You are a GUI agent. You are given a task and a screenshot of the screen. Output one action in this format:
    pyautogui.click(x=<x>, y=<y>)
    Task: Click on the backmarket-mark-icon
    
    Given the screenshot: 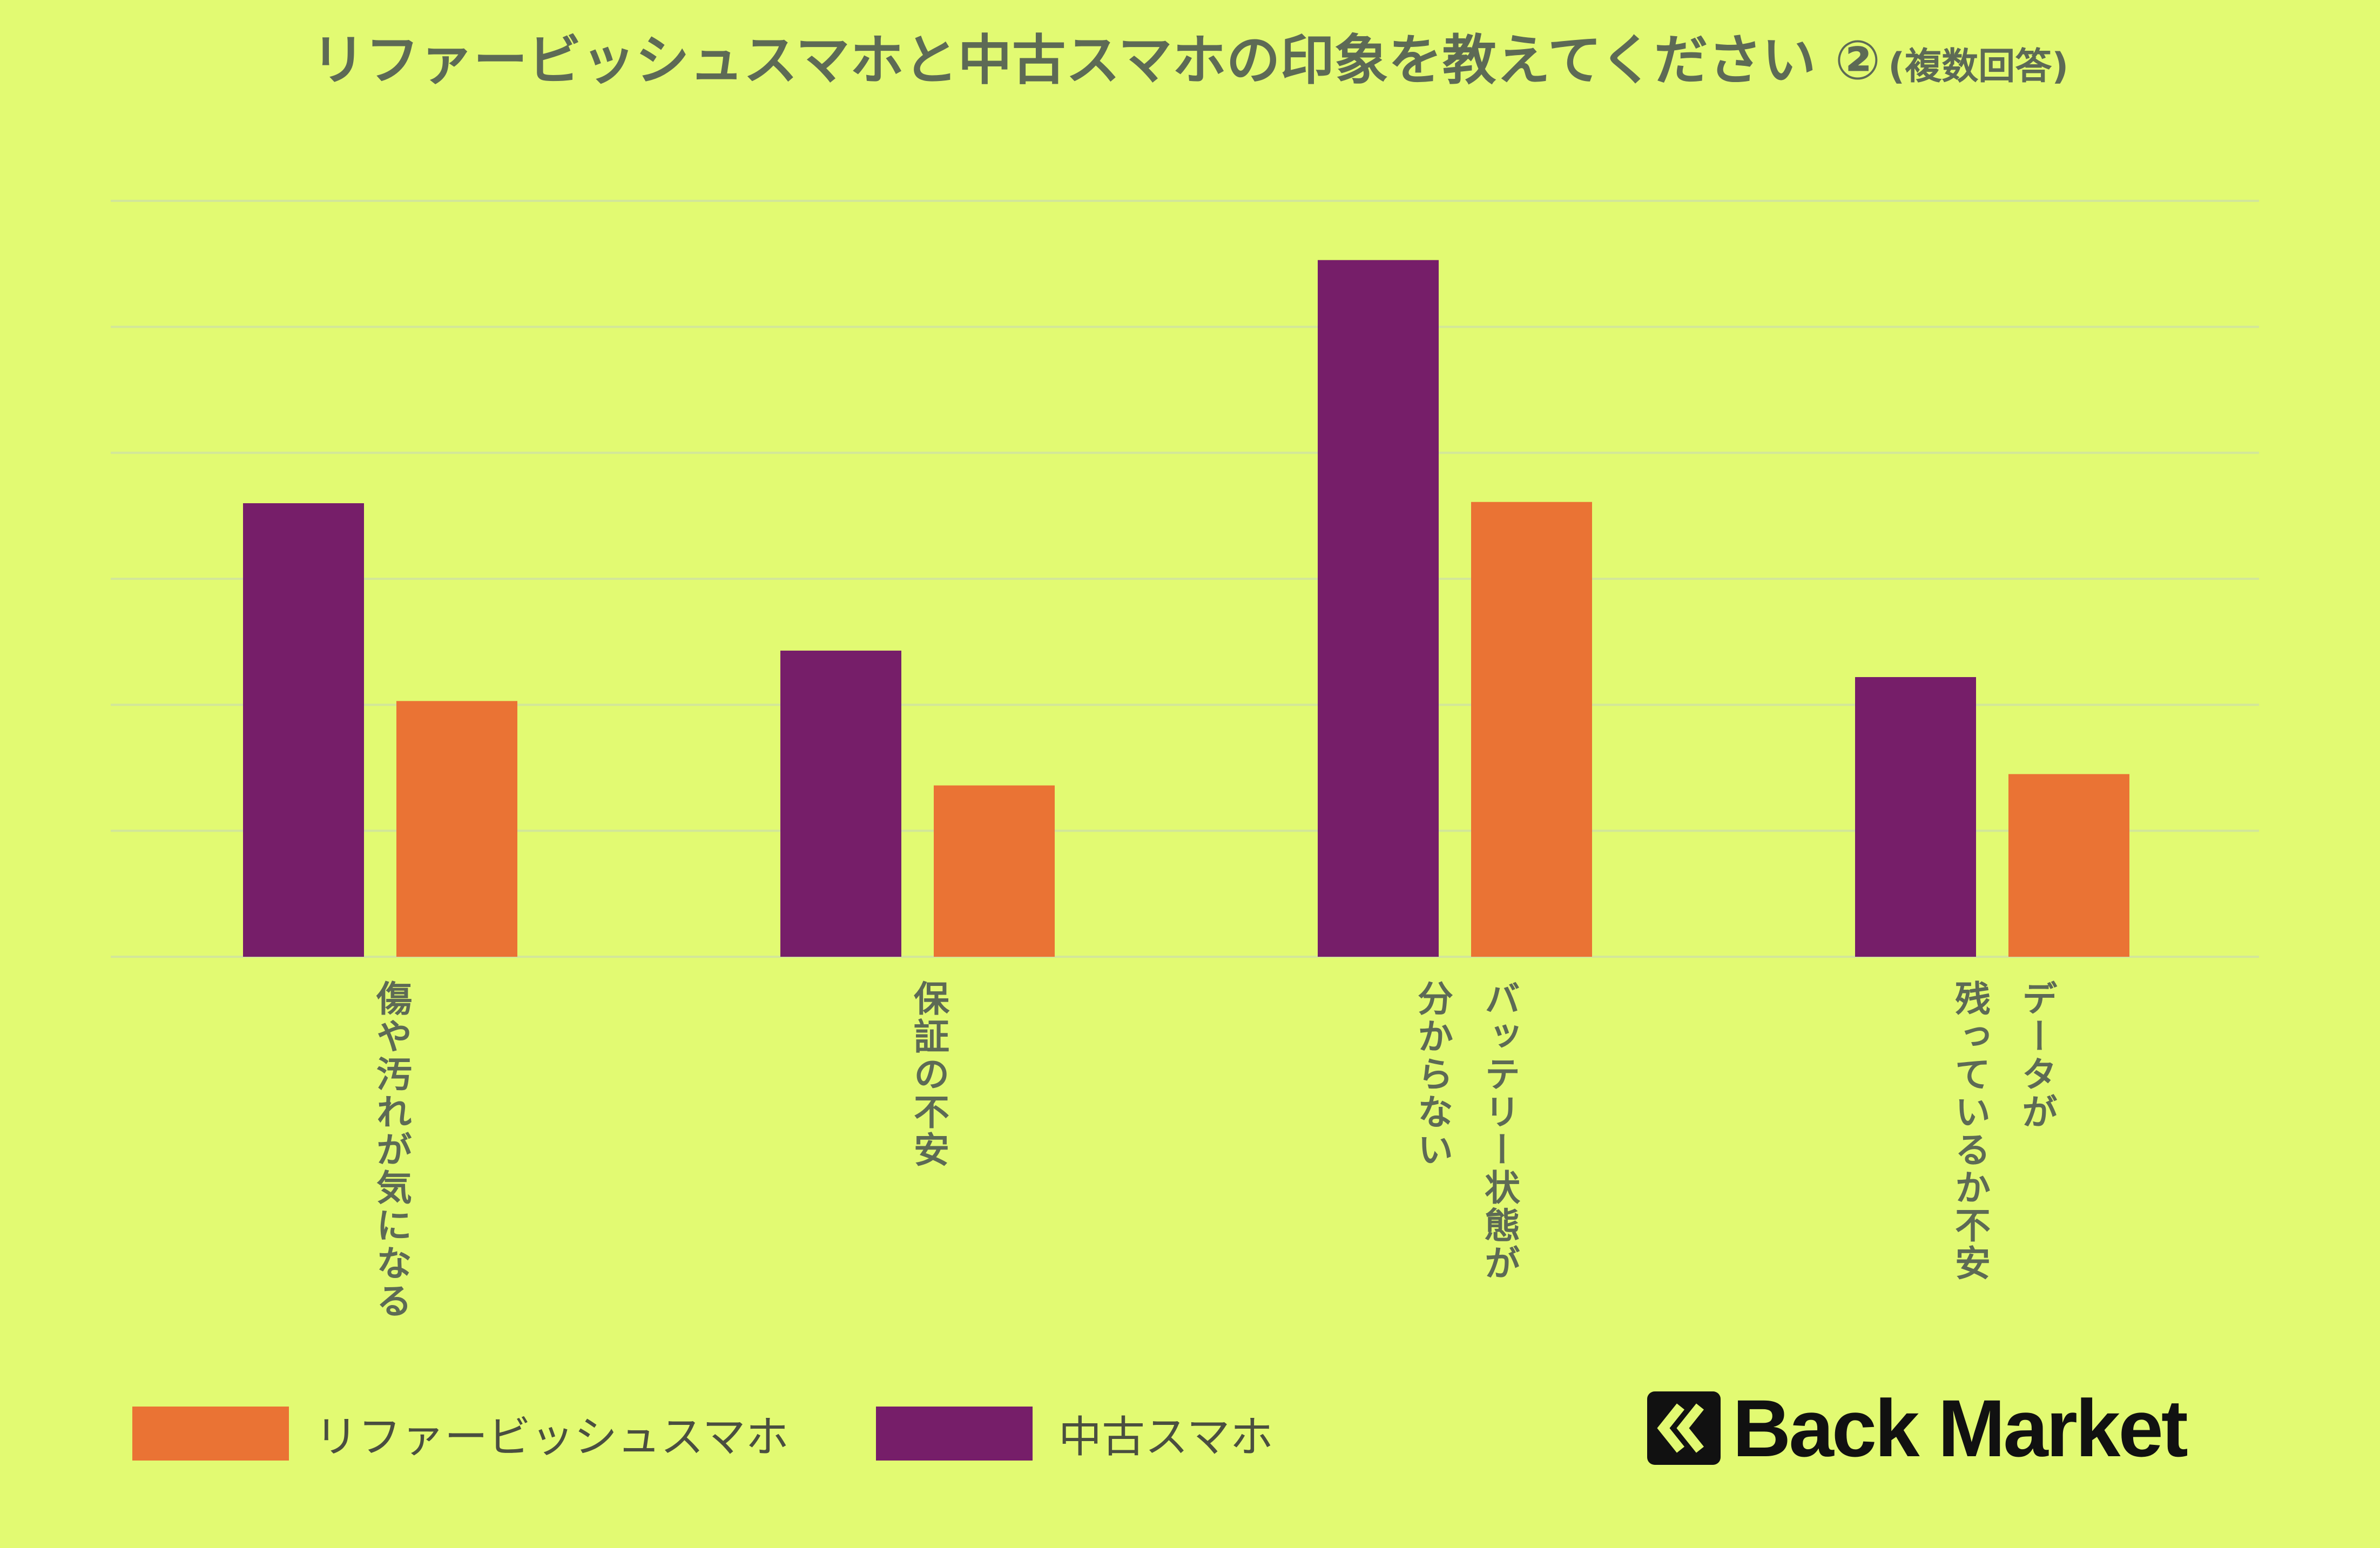 What is the action you would take?
    pyautogui.click(x=1684, y=1428)
    